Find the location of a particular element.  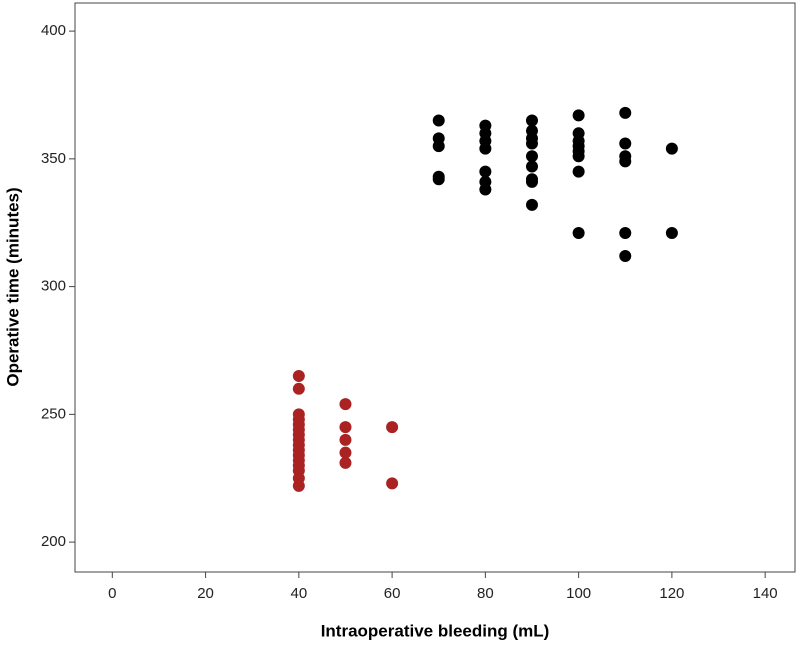

x-tick-label: 120 is located at coordinates (671, 593).